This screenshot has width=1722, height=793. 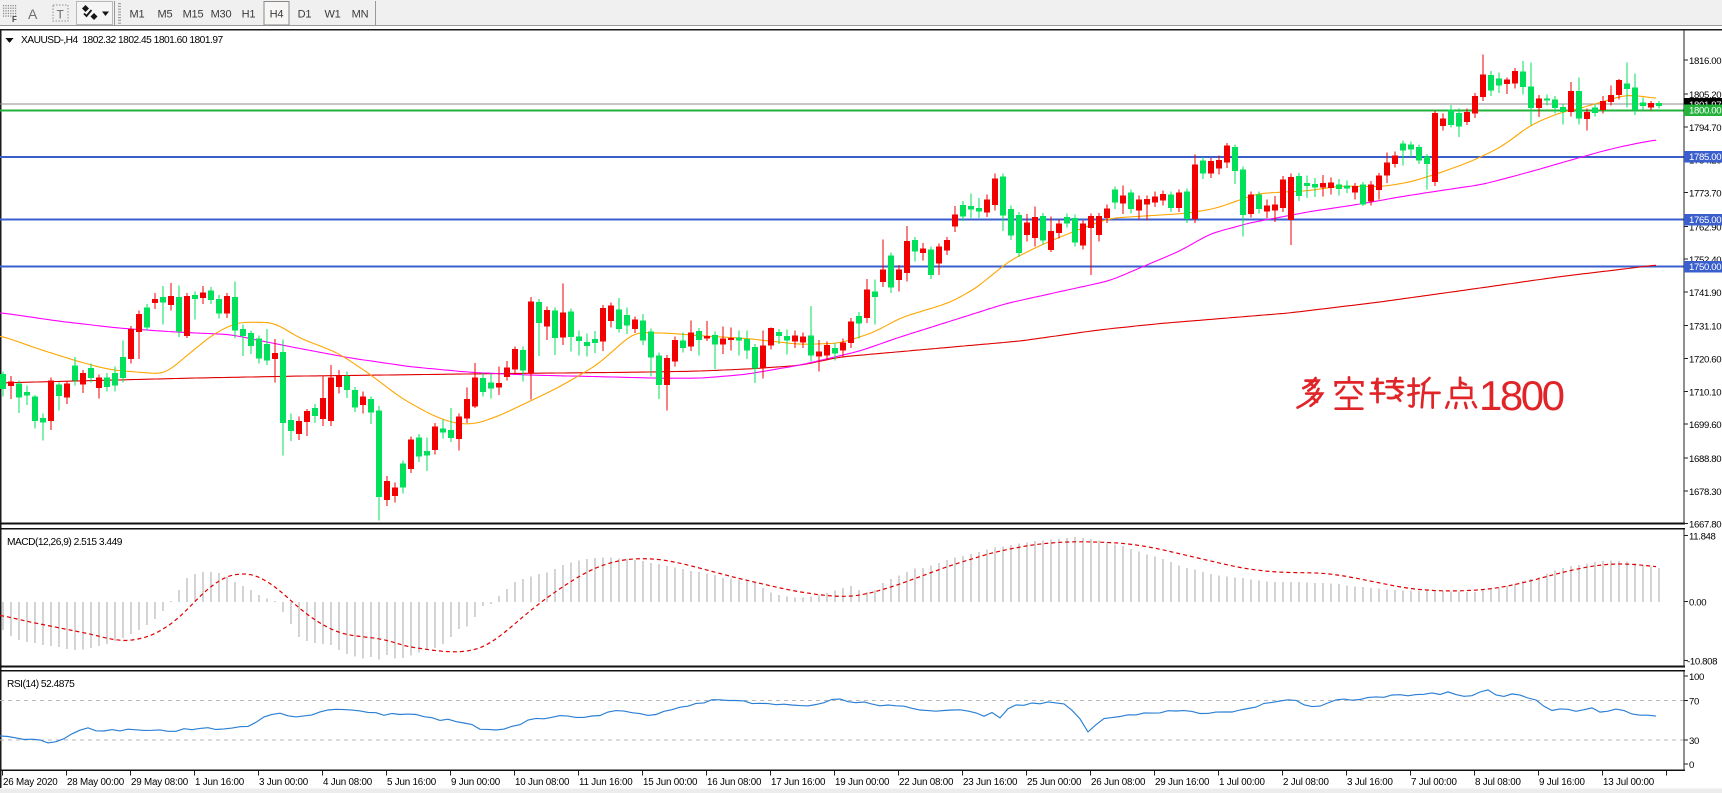 I want to click on svg-text: MN, so click(x=360, y=15).